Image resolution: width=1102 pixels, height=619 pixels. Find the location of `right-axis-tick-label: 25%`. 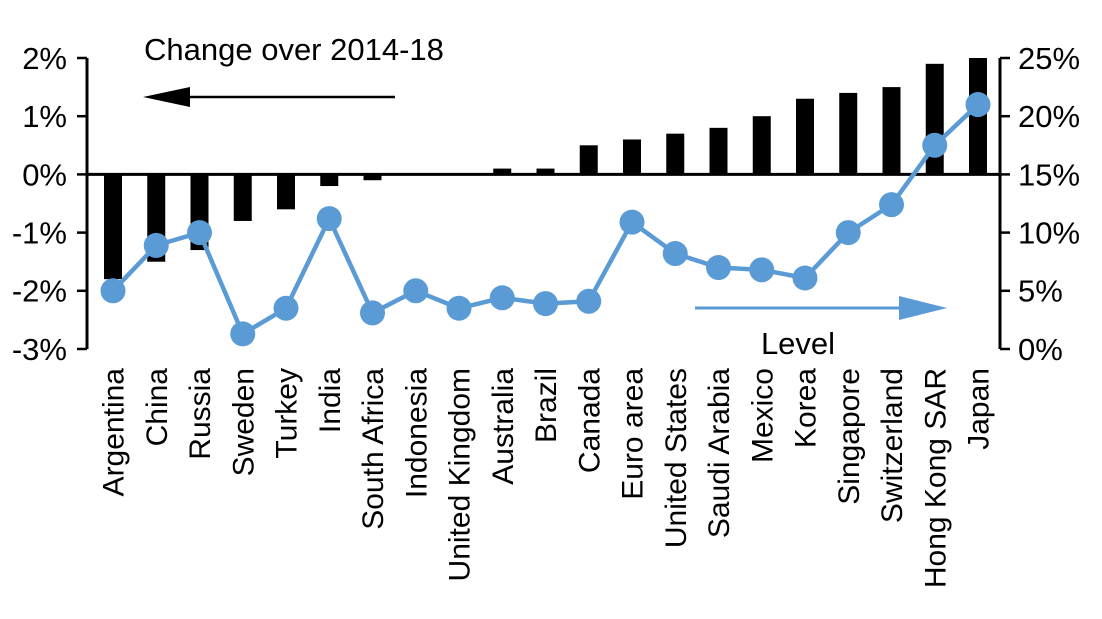

right-axis-tick-label: 25% is located at coordinates (1049, 58).